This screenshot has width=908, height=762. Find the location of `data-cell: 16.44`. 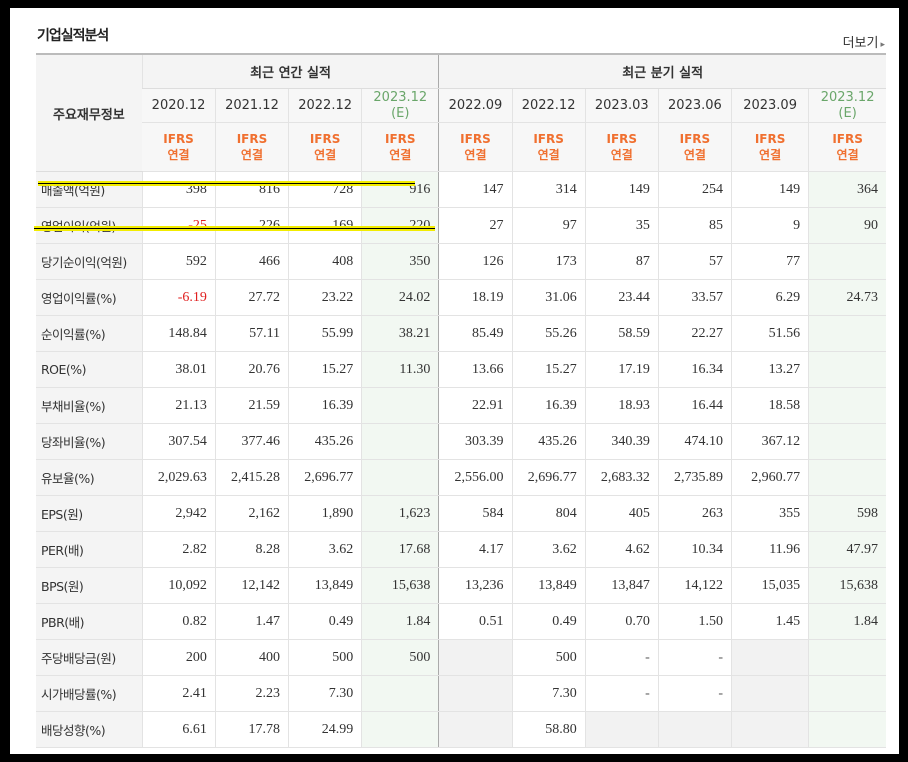

data-cell: 16.44 is located at coordinates (694, 405).